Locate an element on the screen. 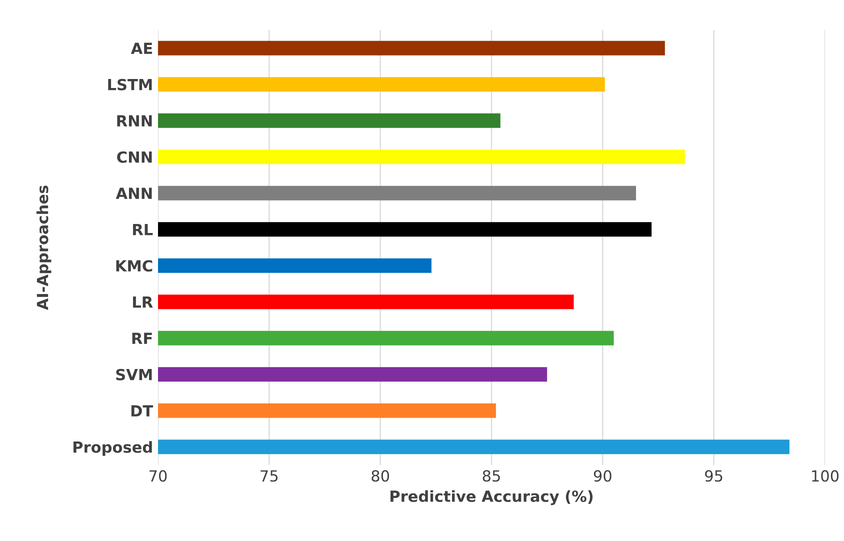 This screenshot has height=541, width=844. x-tick-label: 85 is located at coordinates (491, 476).